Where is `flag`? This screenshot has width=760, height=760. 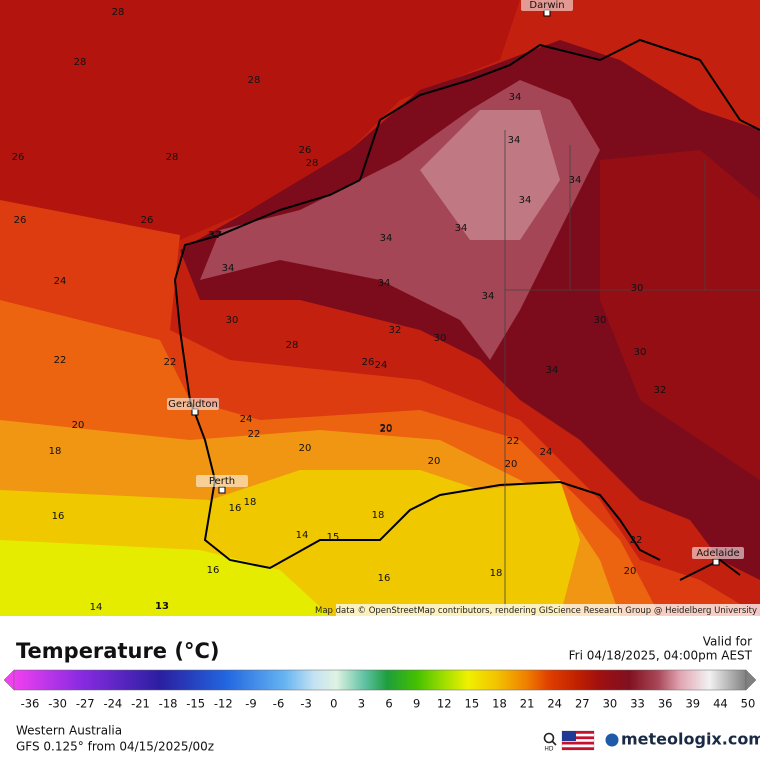
flag is located at coordinates (578, 740).